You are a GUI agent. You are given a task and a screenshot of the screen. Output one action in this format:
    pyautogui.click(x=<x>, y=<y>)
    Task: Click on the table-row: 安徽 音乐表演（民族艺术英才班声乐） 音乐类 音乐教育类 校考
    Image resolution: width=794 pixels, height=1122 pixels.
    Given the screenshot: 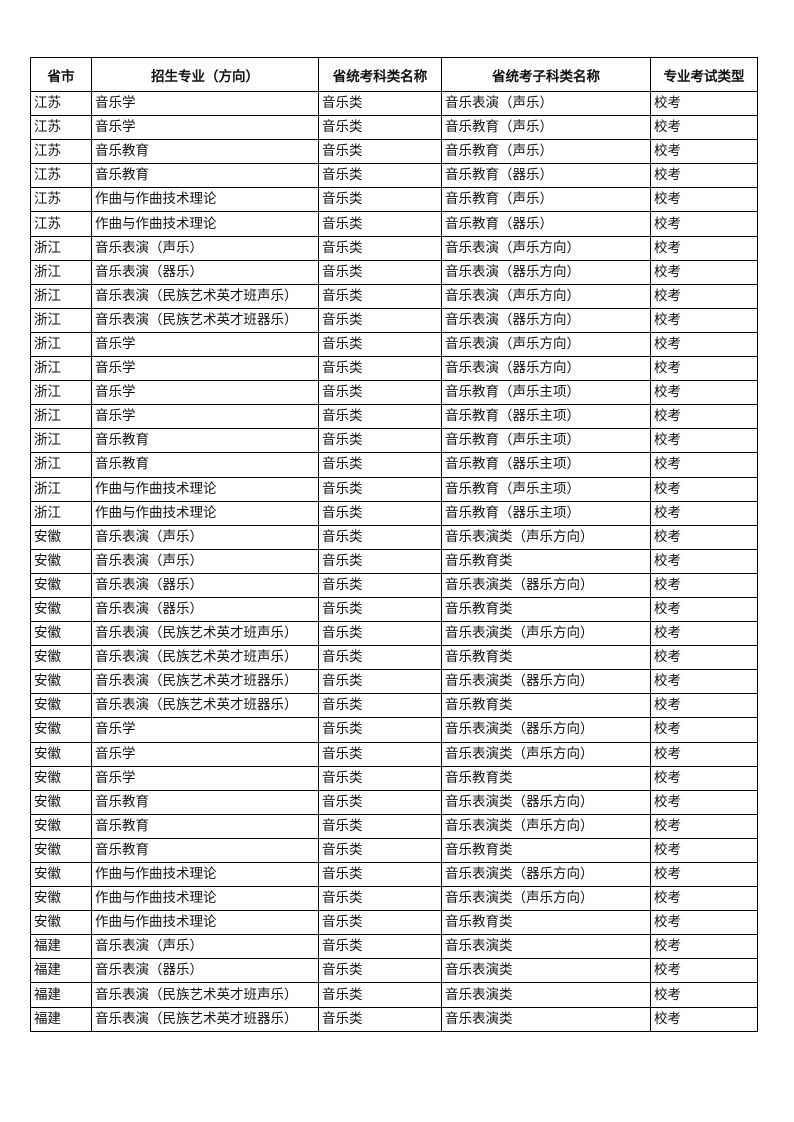 What is the action you would take?
    pyautogui.click(x=394, y=658)
    